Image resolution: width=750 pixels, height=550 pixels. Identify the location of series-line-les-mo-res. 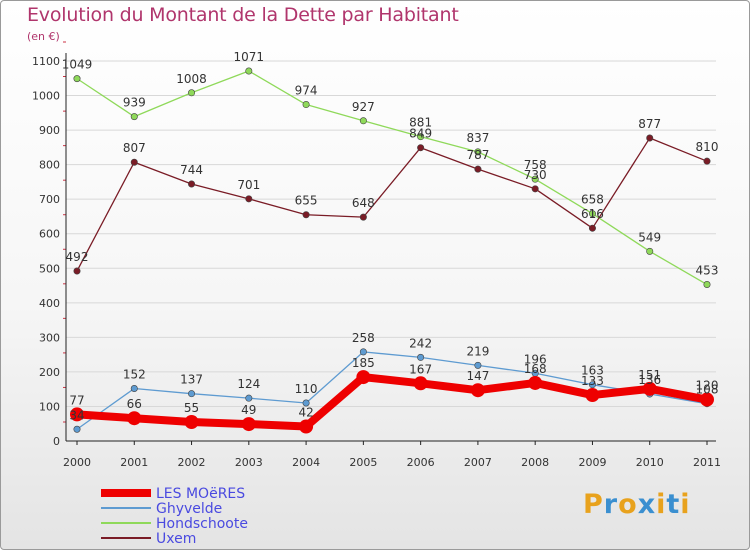
(392, 402).